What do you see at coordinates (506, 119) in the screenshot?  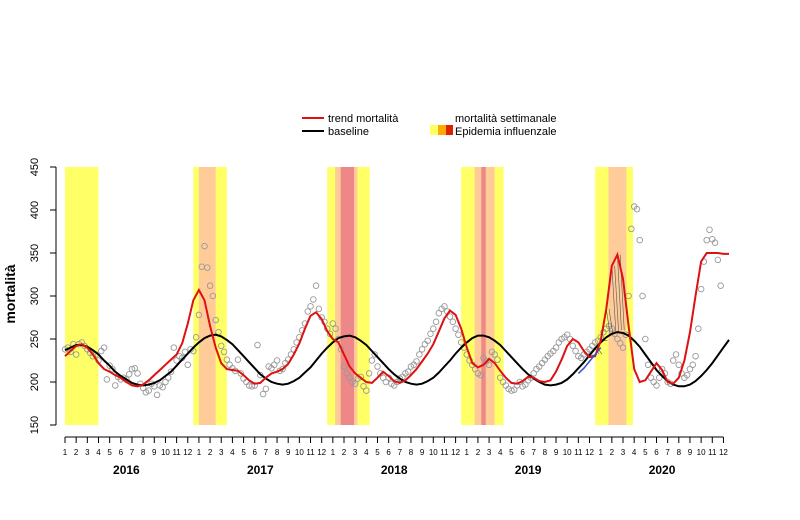 I see `legend-weekly-label: mortalità settimanale` at bounding box center [506, 119].